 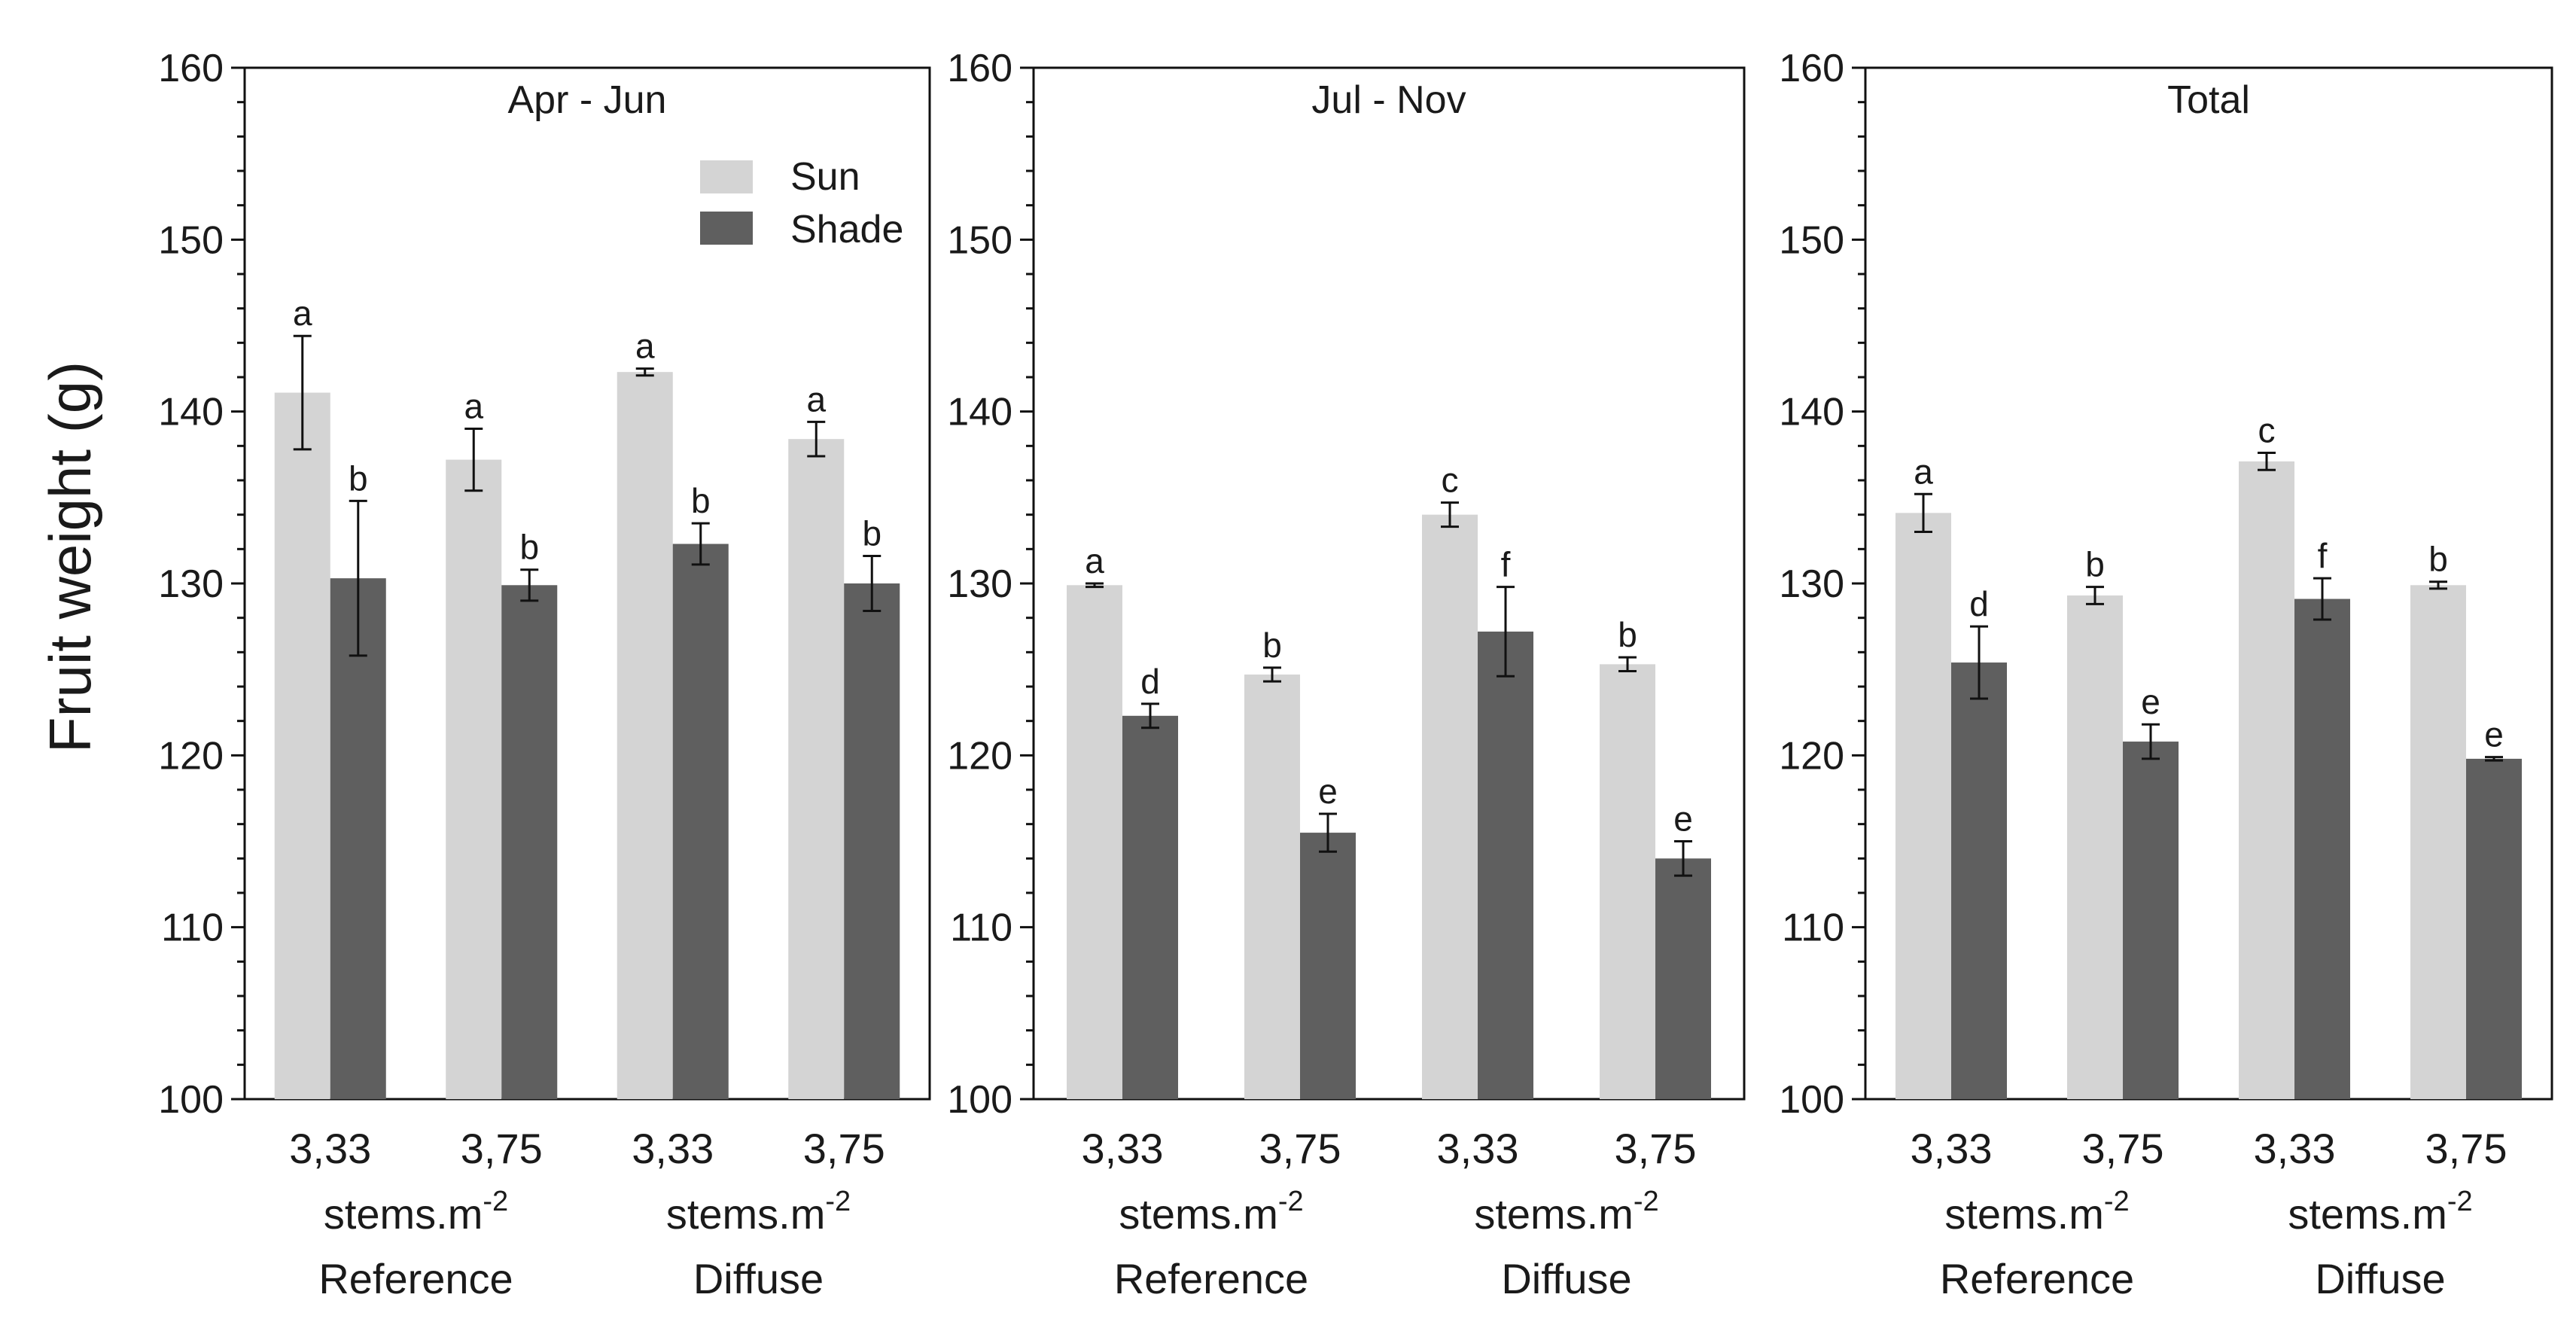 What do you see at coordinates (70, 557) in the screenshot?
I see `y-axis-label: Fruit weight (g)` at bounding box center [70, 557].